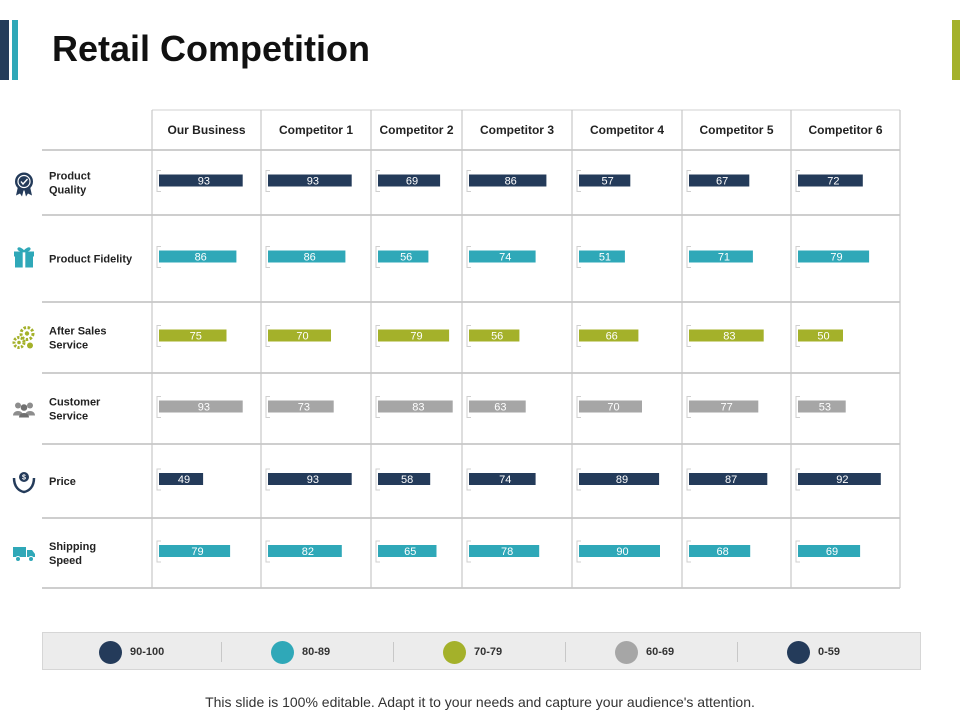  Describe the element at coordinates (201, 258) in the screenshot. I see `value-label: 86` at that location.